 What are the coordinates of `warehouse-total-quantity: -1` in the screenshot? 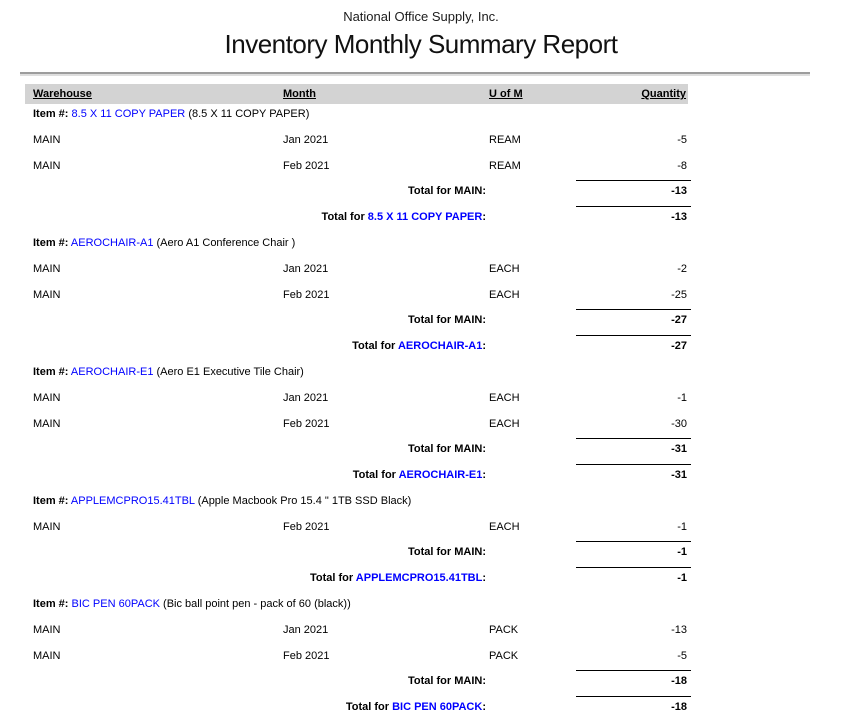 It's located at (682, 552).